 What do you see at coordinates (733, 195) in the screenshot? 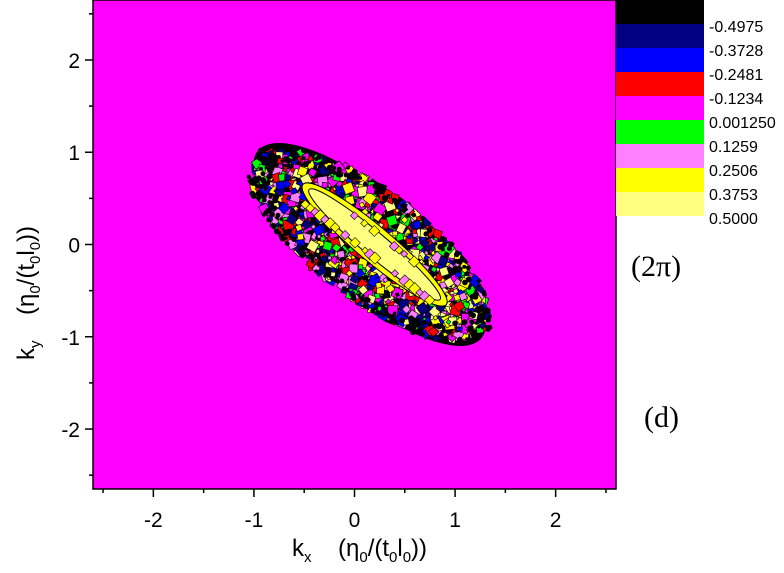
I see `colorbar-label: 0.3753` at bounding box center [733, 195].